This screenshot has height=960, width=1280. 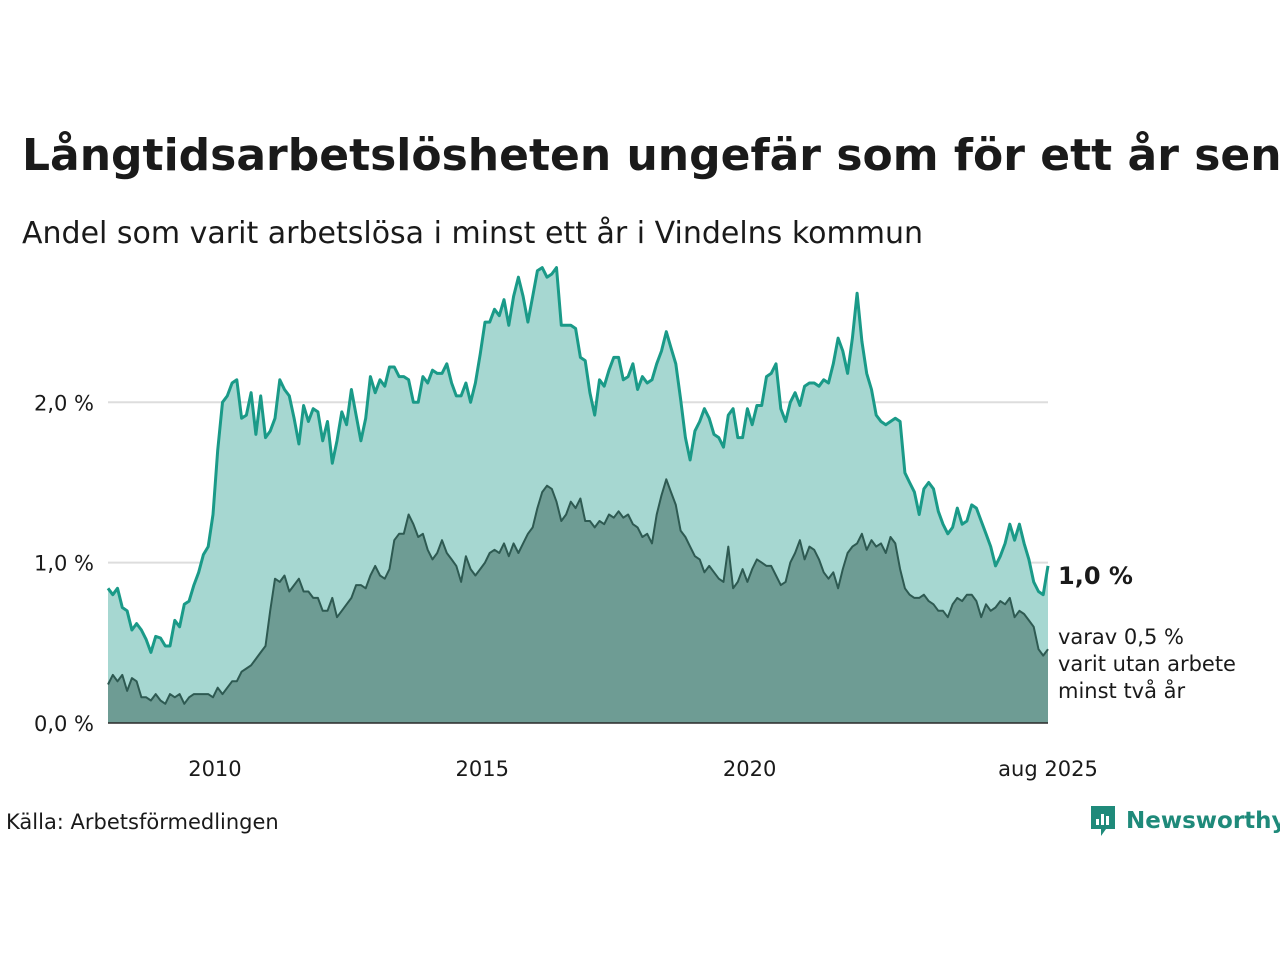 I want to click on newsworthy-logo-icon, so click(x=1103, y=821).